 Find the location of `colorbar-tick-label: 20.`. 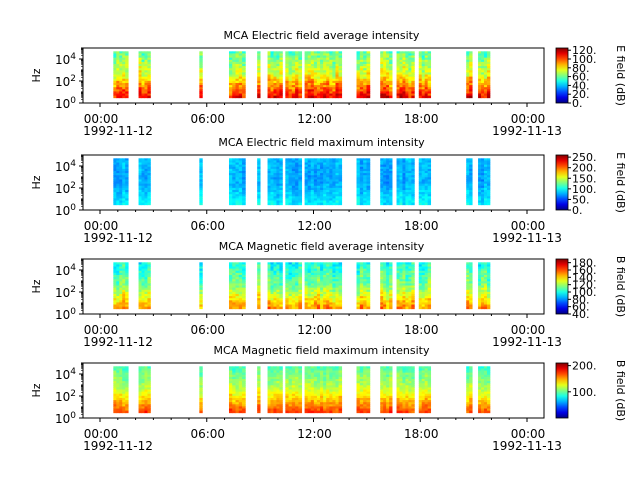

colorbar-tick-label: 20. is located at coordinates (581, 94).